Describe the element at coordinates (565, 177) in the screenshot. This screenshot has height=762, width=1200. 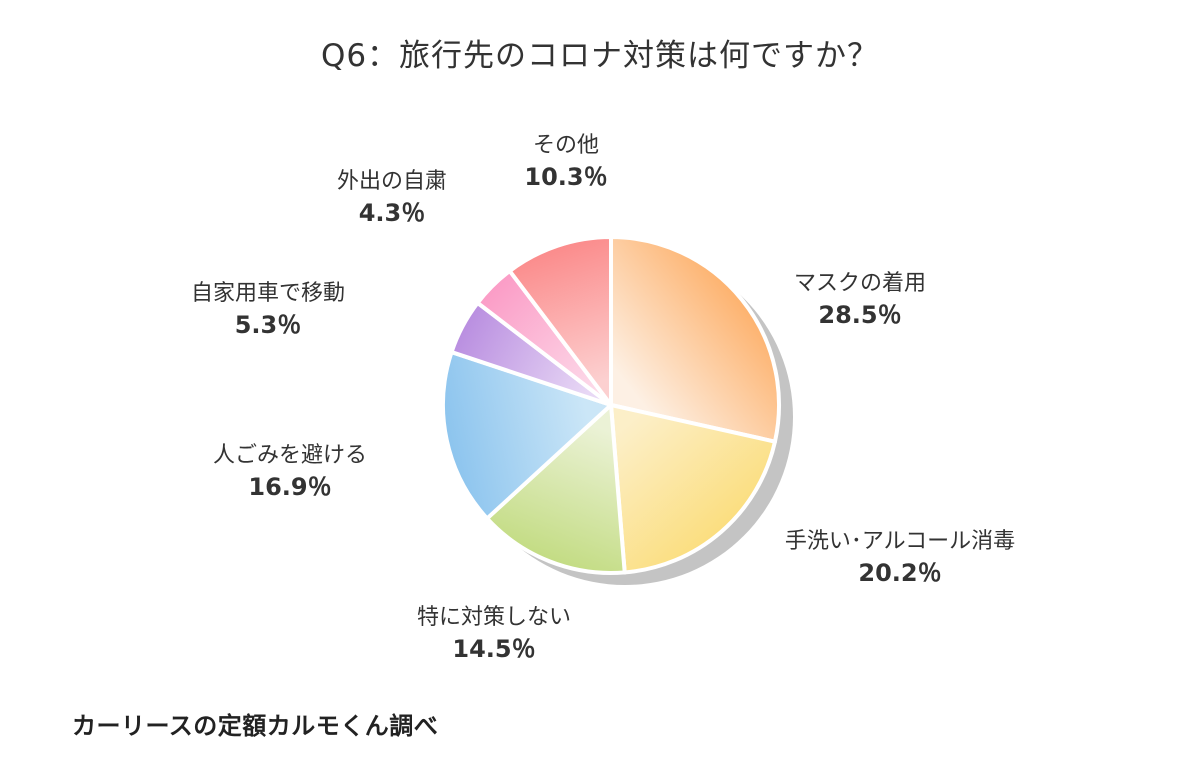
I see `slice-value-label: 10.3％` at that location.